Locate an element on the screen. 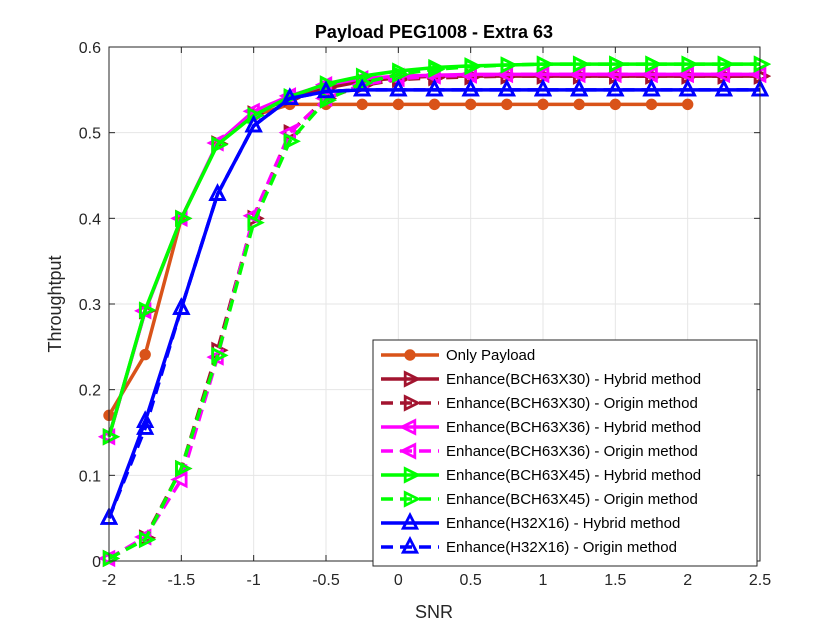 The image size is (840, 630). x-tick-label: -1 is located at coordinates (254, 580).